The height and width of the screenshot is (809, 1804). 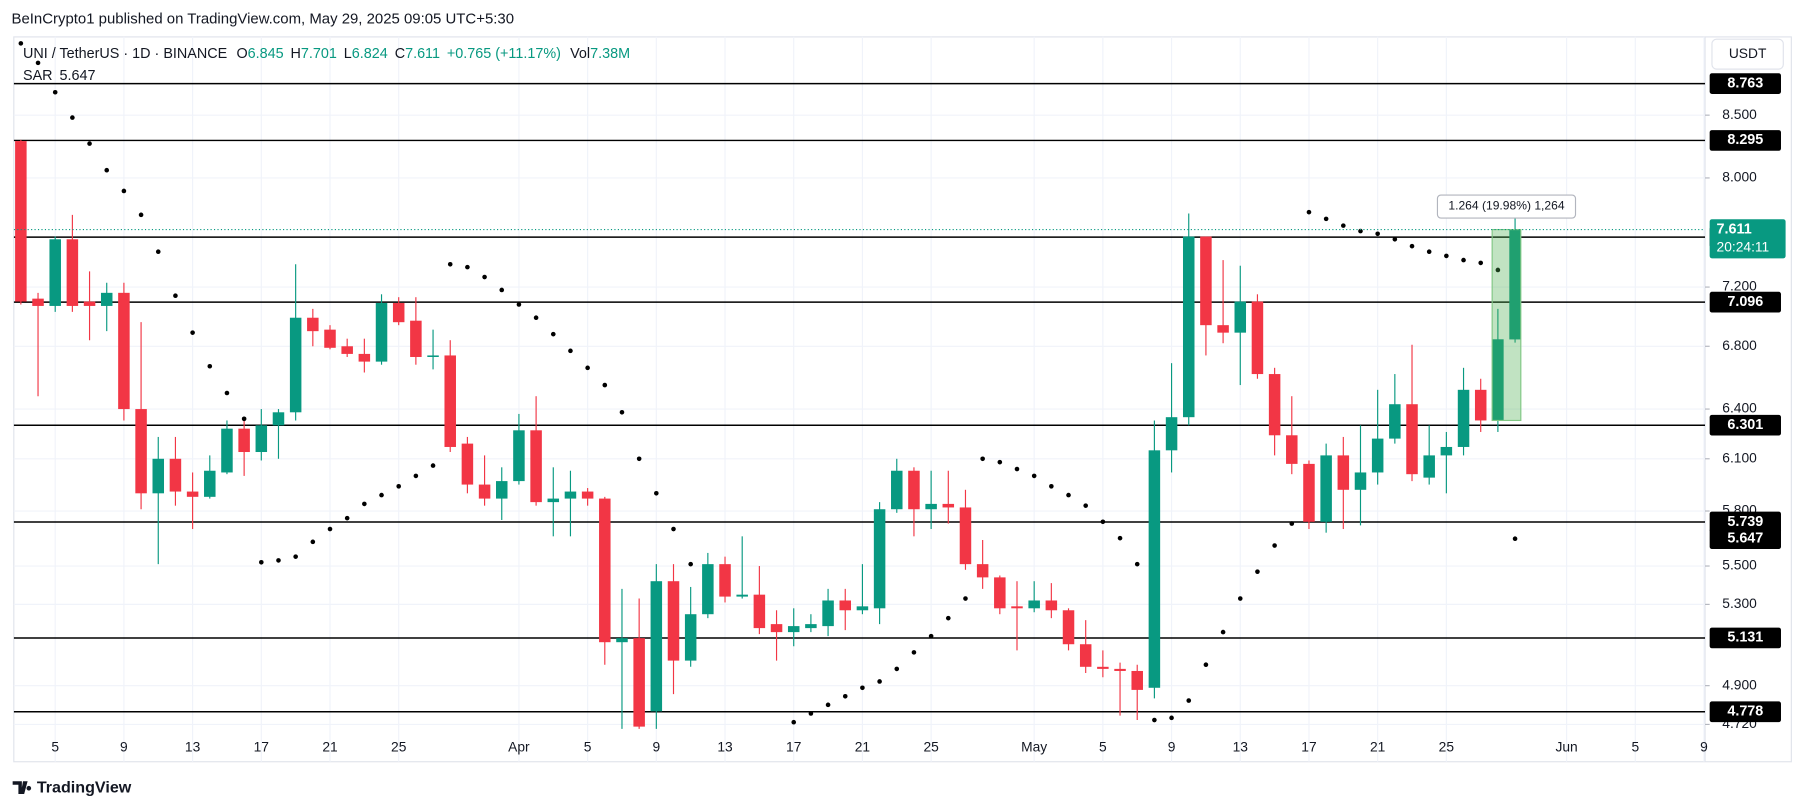 What do you see at coordinates (241, 54) in the screenshot?
I see `legend-open-label: O` at bounding box center [241, 54].